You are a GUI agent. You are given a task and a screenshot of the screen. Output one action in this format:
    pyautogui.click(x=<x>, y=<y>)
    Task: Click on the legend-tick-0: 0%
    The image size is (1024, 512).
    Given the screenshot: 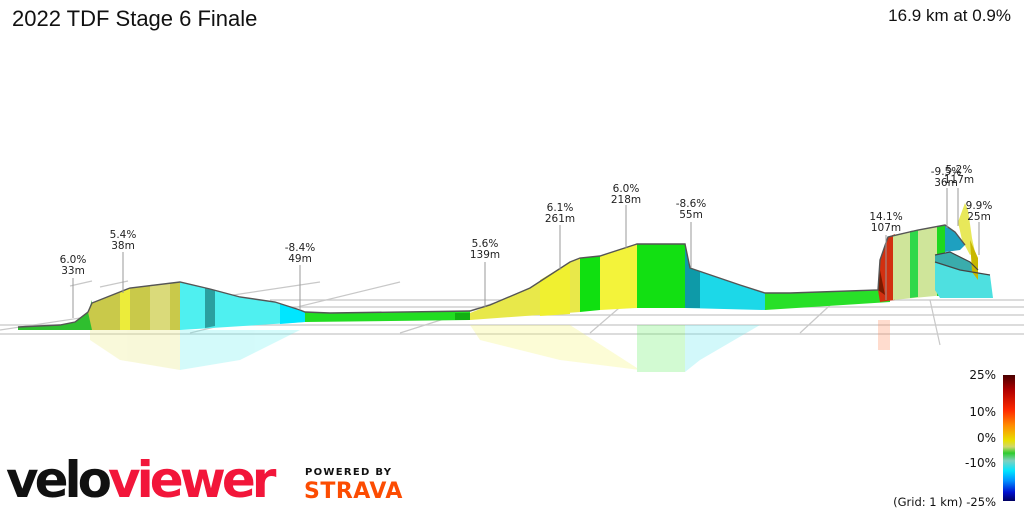 What is the action you would take?
    pyautogui.click(x=986, y=438)
    